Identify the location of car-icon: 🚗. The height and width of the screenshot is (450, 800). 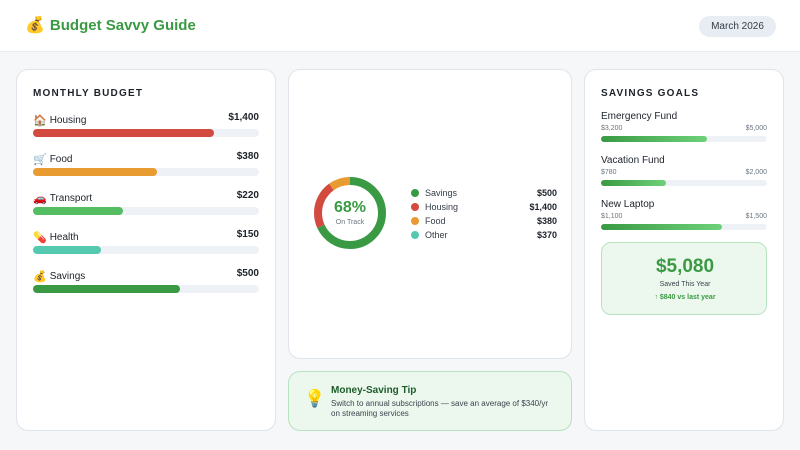
(40, 199).